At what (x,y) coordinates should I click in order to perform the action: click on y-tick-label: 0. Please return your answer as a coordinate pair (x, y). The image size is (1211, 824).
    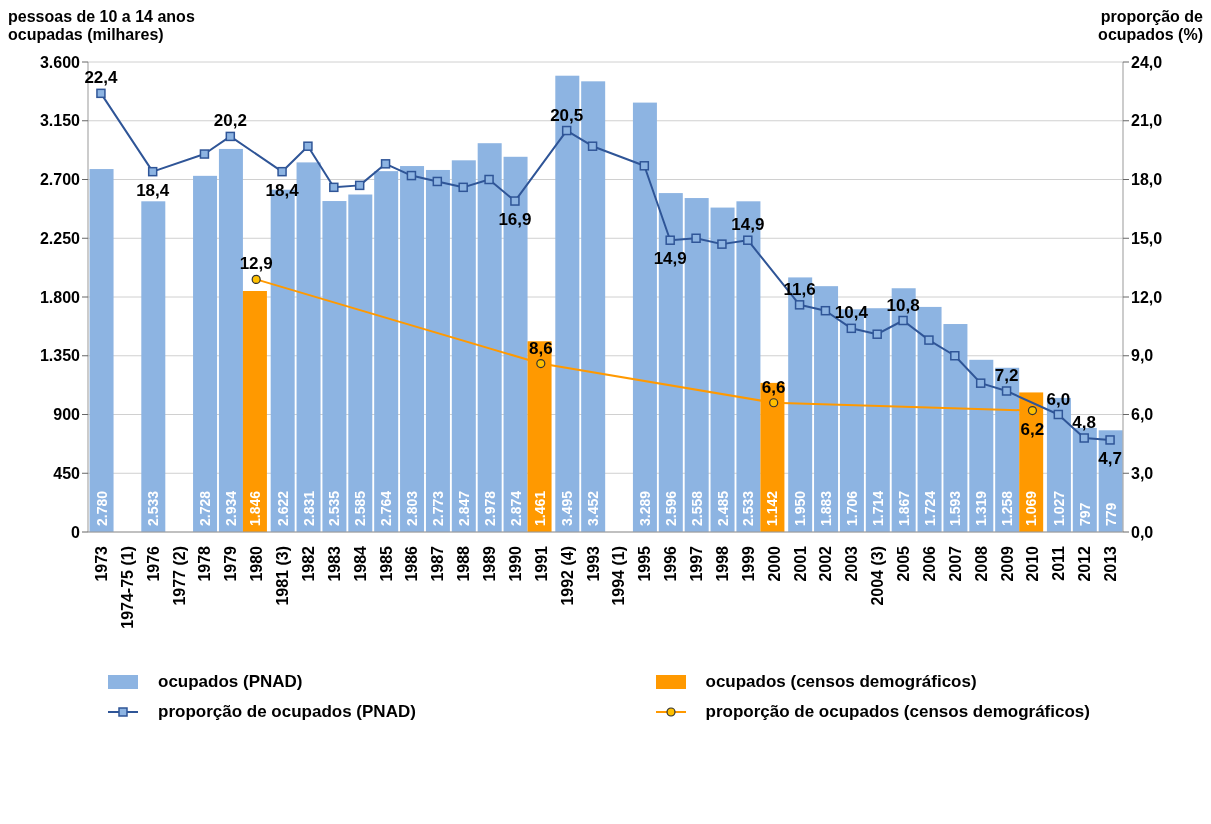
    Looking at the image, I should click on (76, 532).